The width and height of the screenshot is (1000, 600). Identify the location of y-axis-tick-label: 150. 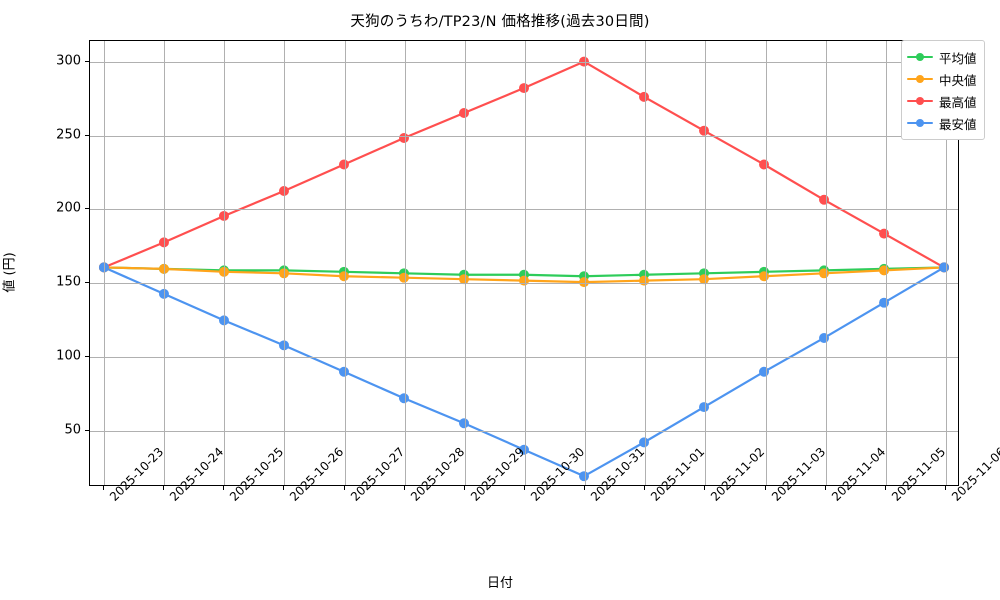
(68, 282).